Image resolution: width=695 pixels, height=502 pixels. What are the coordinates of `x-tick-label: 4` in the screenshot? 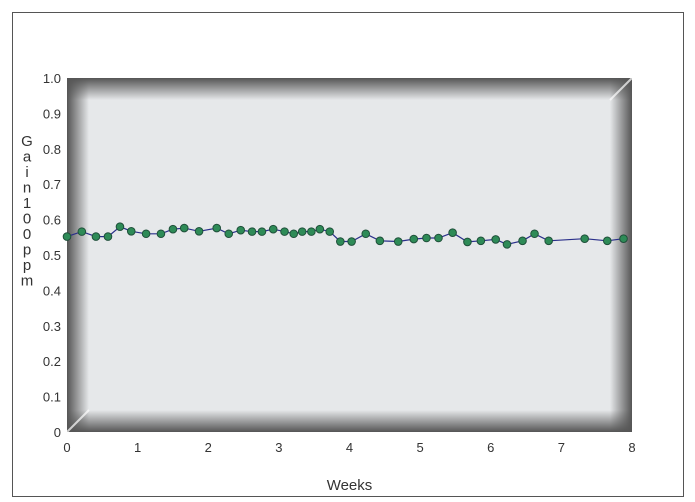 It's located at (349, 447).